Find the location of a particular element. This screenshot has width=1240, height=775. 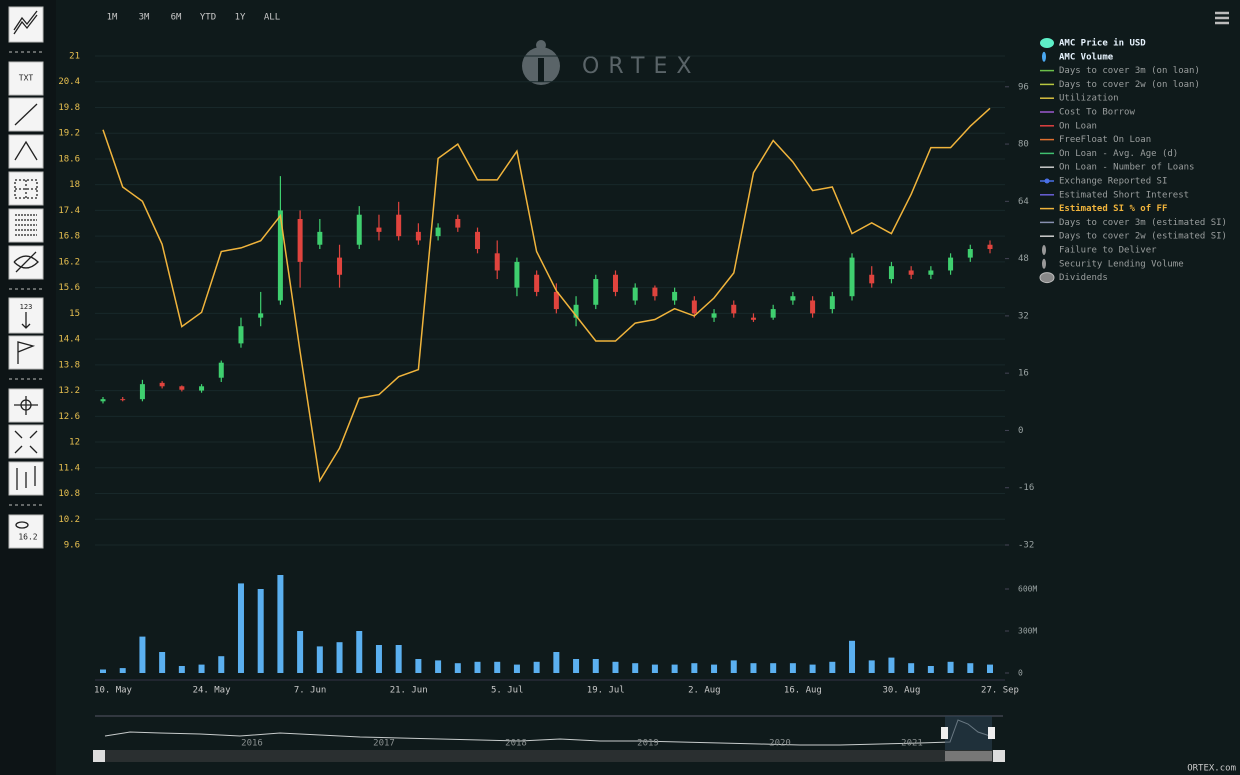

scroll-left is located at coordinates (99, 756).